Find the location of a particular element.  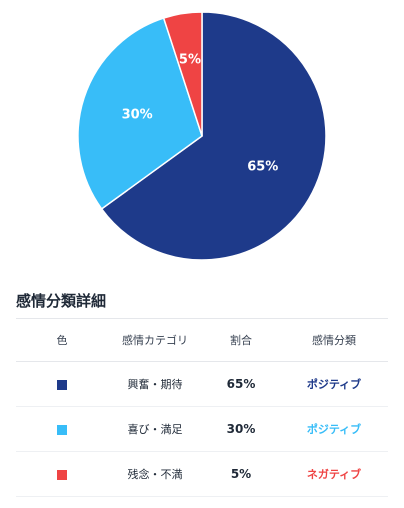

row-category: 喜び・満足 is located at coordinates (155, 429).